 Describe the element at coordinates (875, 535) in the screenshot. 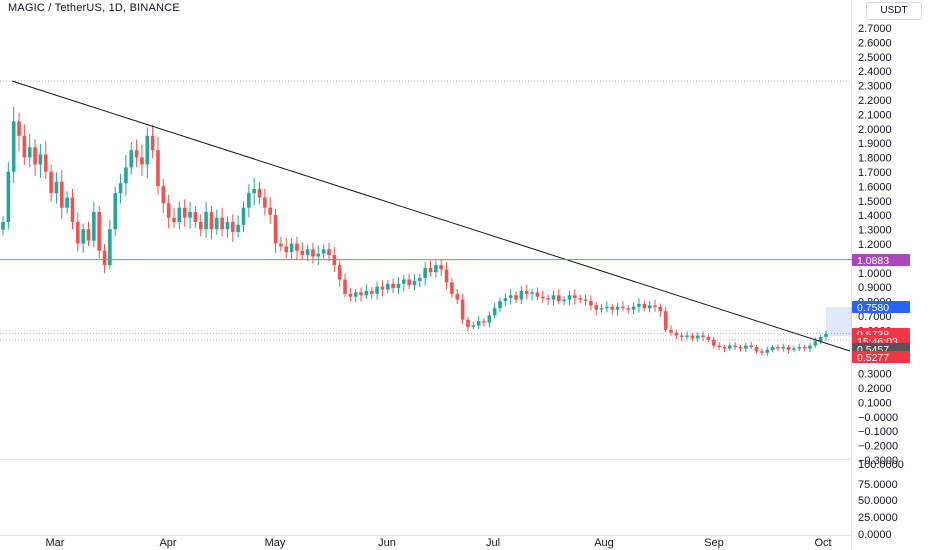

I see `volume-tick-label: 0.0000` at that location.